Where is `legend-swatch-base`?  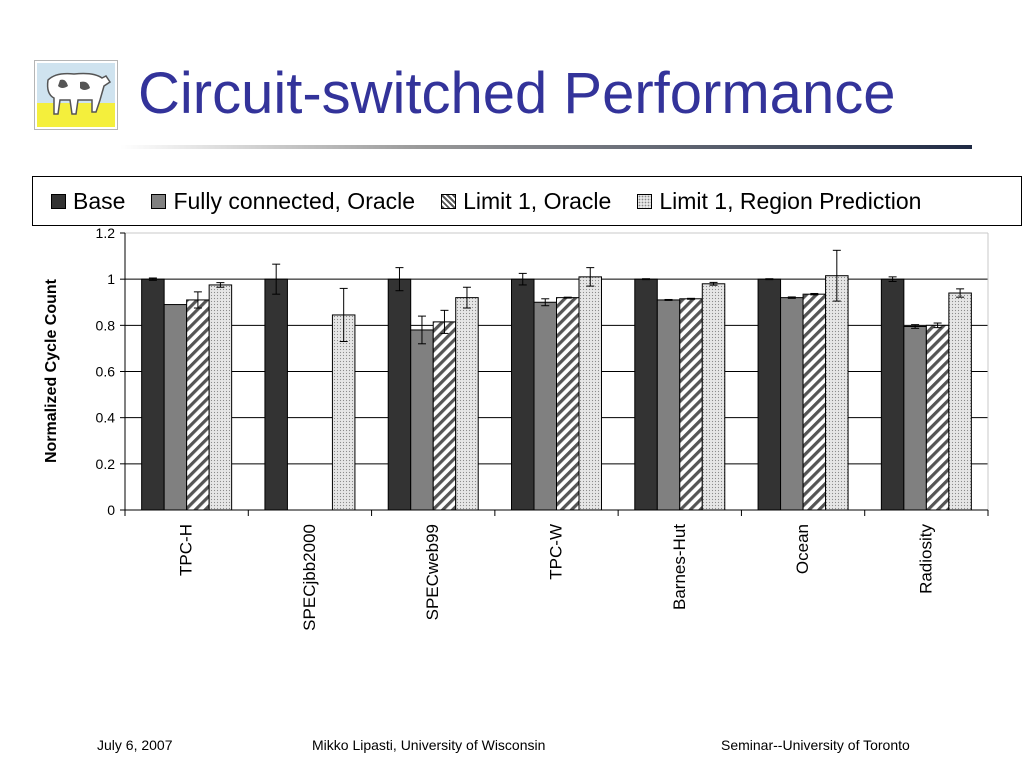
legend-swatch-base is located at coordinates (58, 201).